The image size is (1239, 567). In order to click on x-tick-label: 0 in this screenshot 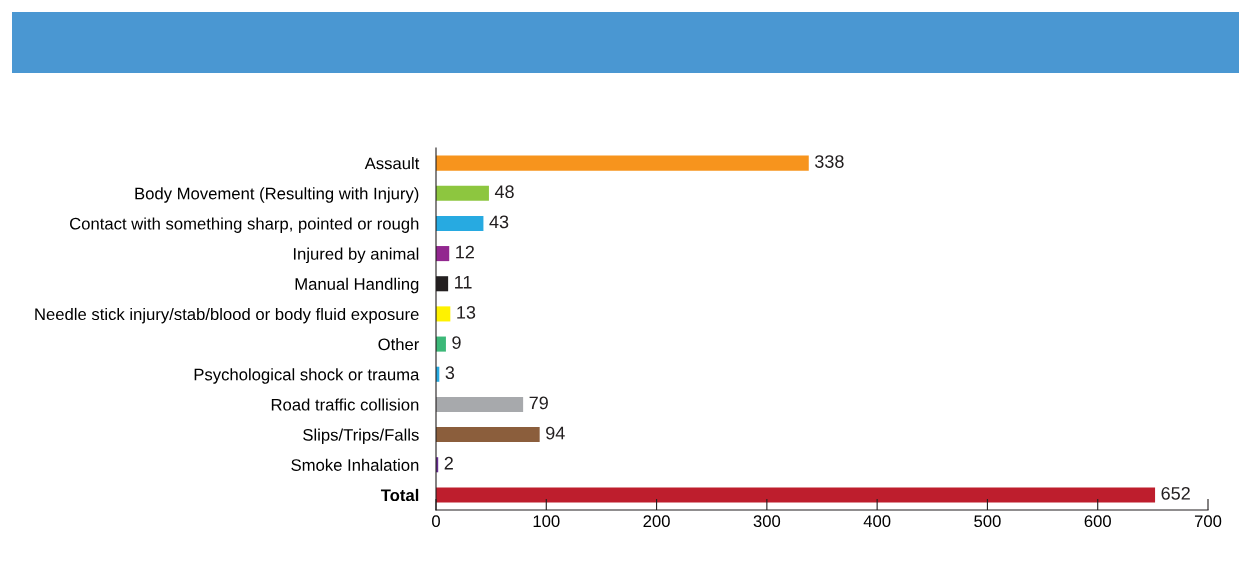, I will do `click(436, 521)`.